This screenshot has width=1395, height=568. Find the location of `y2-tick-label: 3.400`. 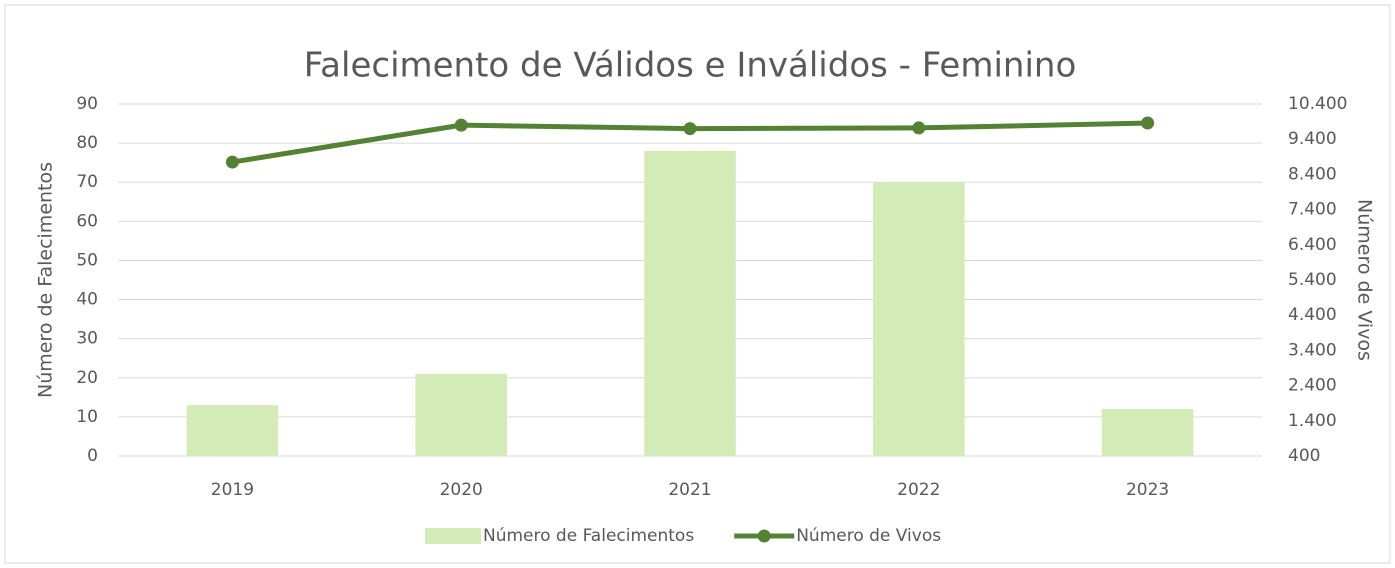

y2-tick-label: 3.400 is located at coordinates (1312, 350).